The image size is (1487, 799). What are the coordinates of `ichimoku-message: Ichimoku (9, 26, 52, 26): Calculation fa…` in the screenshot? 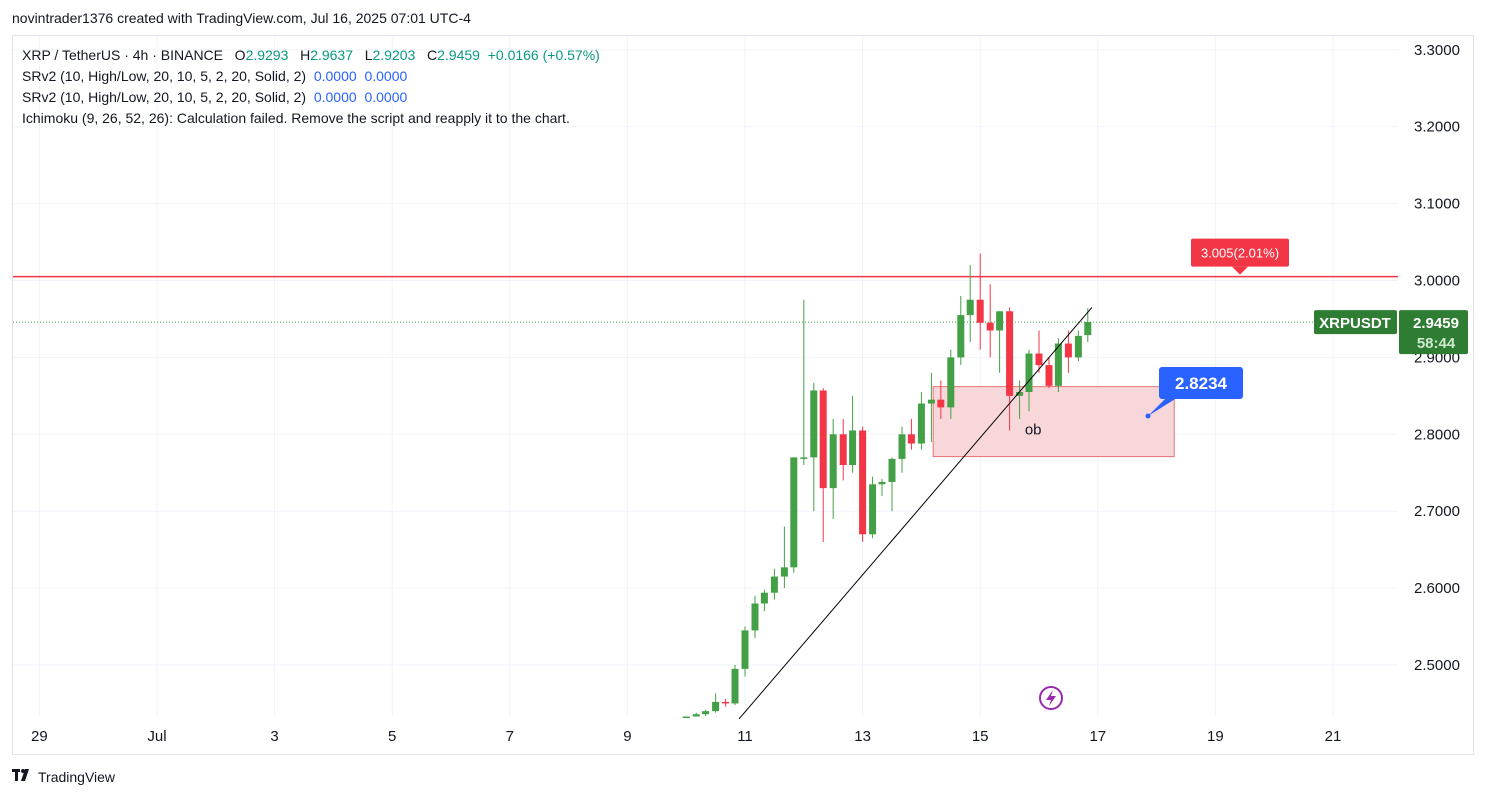 It's located at (296, 118).